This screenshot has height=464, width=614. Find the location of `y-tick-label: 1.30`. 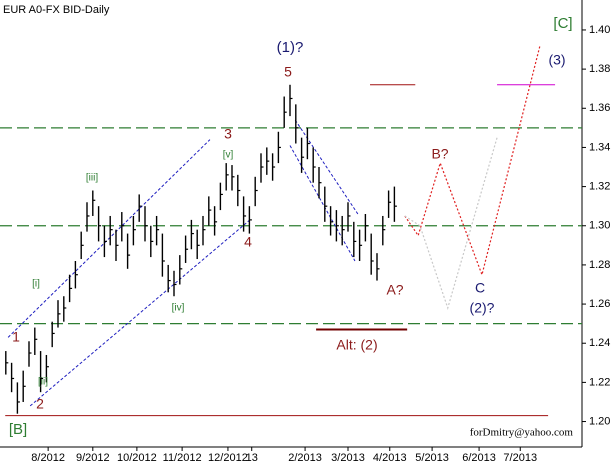

y-tick-label: 1.30 is located at coordinates (599, 226).